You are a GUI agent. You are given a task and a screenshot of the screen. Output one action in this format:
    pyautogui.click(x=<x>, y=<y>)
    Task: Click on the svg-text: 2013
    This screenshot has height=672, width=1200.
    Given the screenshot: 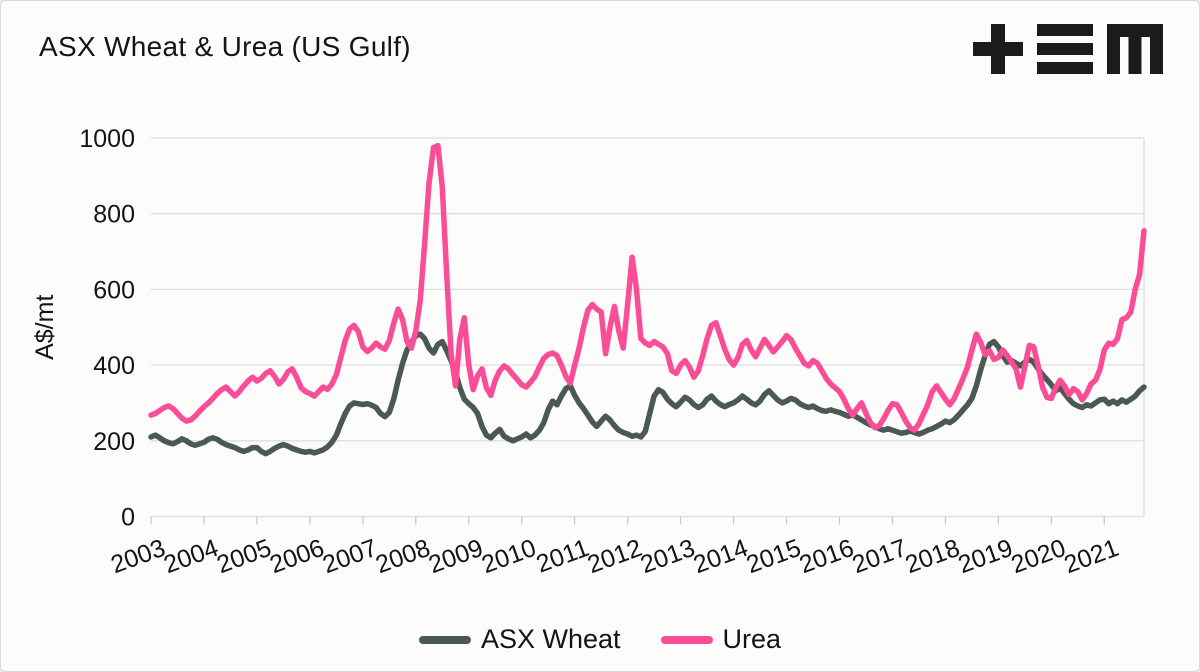 What is the action you would take?
    pyautogui.click(x=668, y=556)
    